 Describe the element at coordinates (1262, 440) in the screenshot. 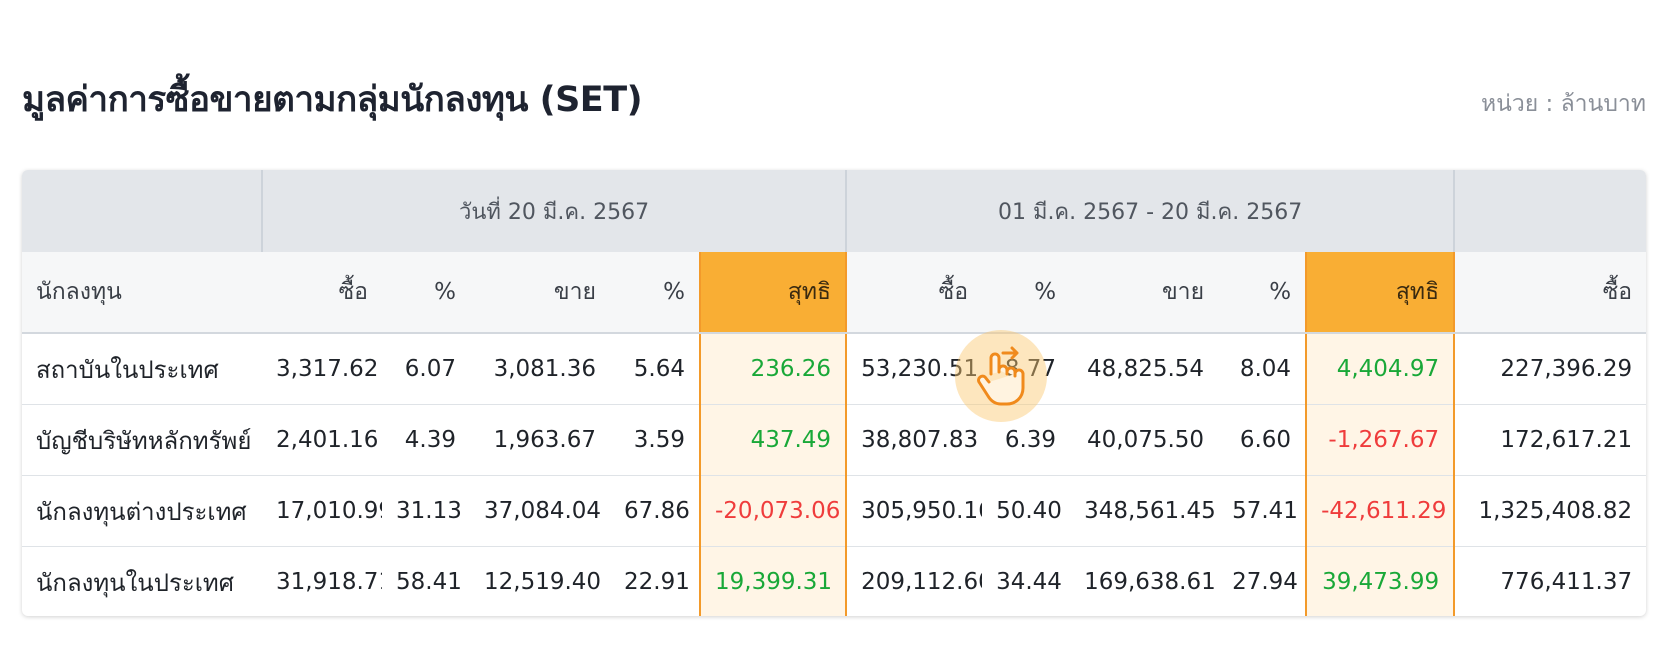

I see `cell-sell-pct: 6.60` at that location.